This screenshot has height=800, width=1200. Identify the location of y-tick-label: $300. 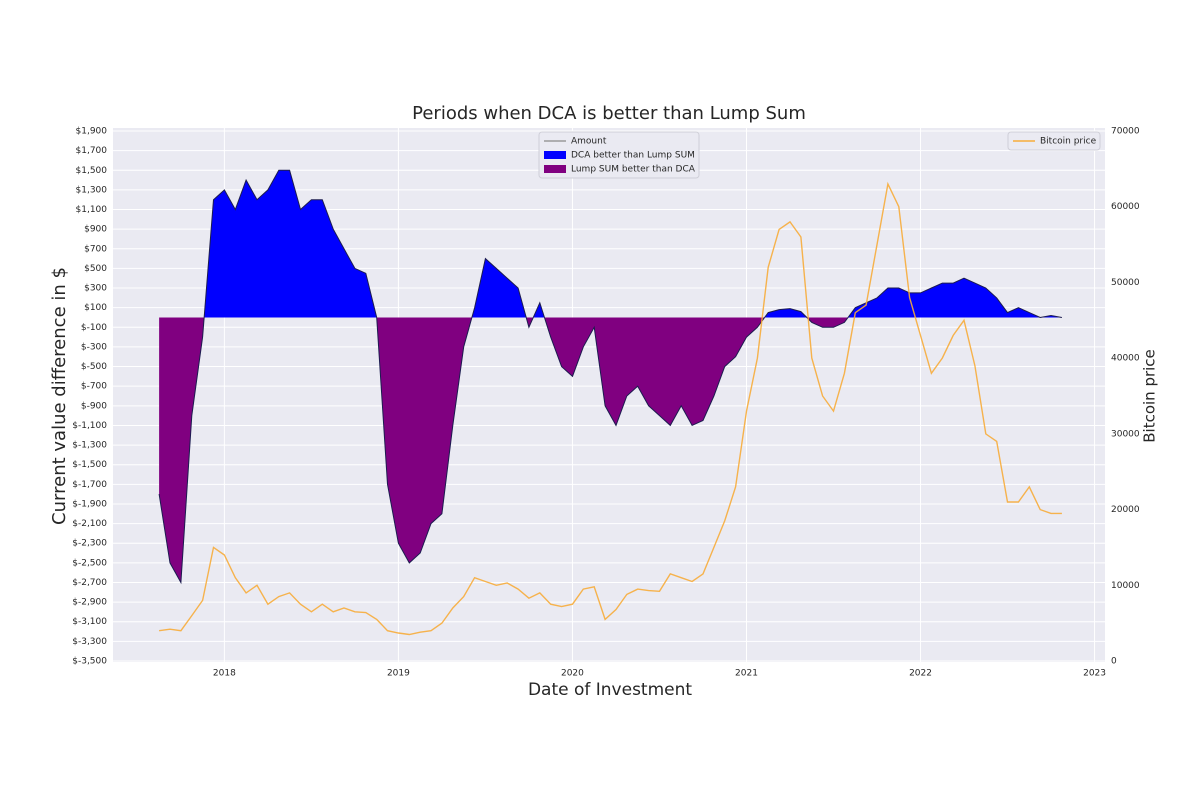
(95, 289).